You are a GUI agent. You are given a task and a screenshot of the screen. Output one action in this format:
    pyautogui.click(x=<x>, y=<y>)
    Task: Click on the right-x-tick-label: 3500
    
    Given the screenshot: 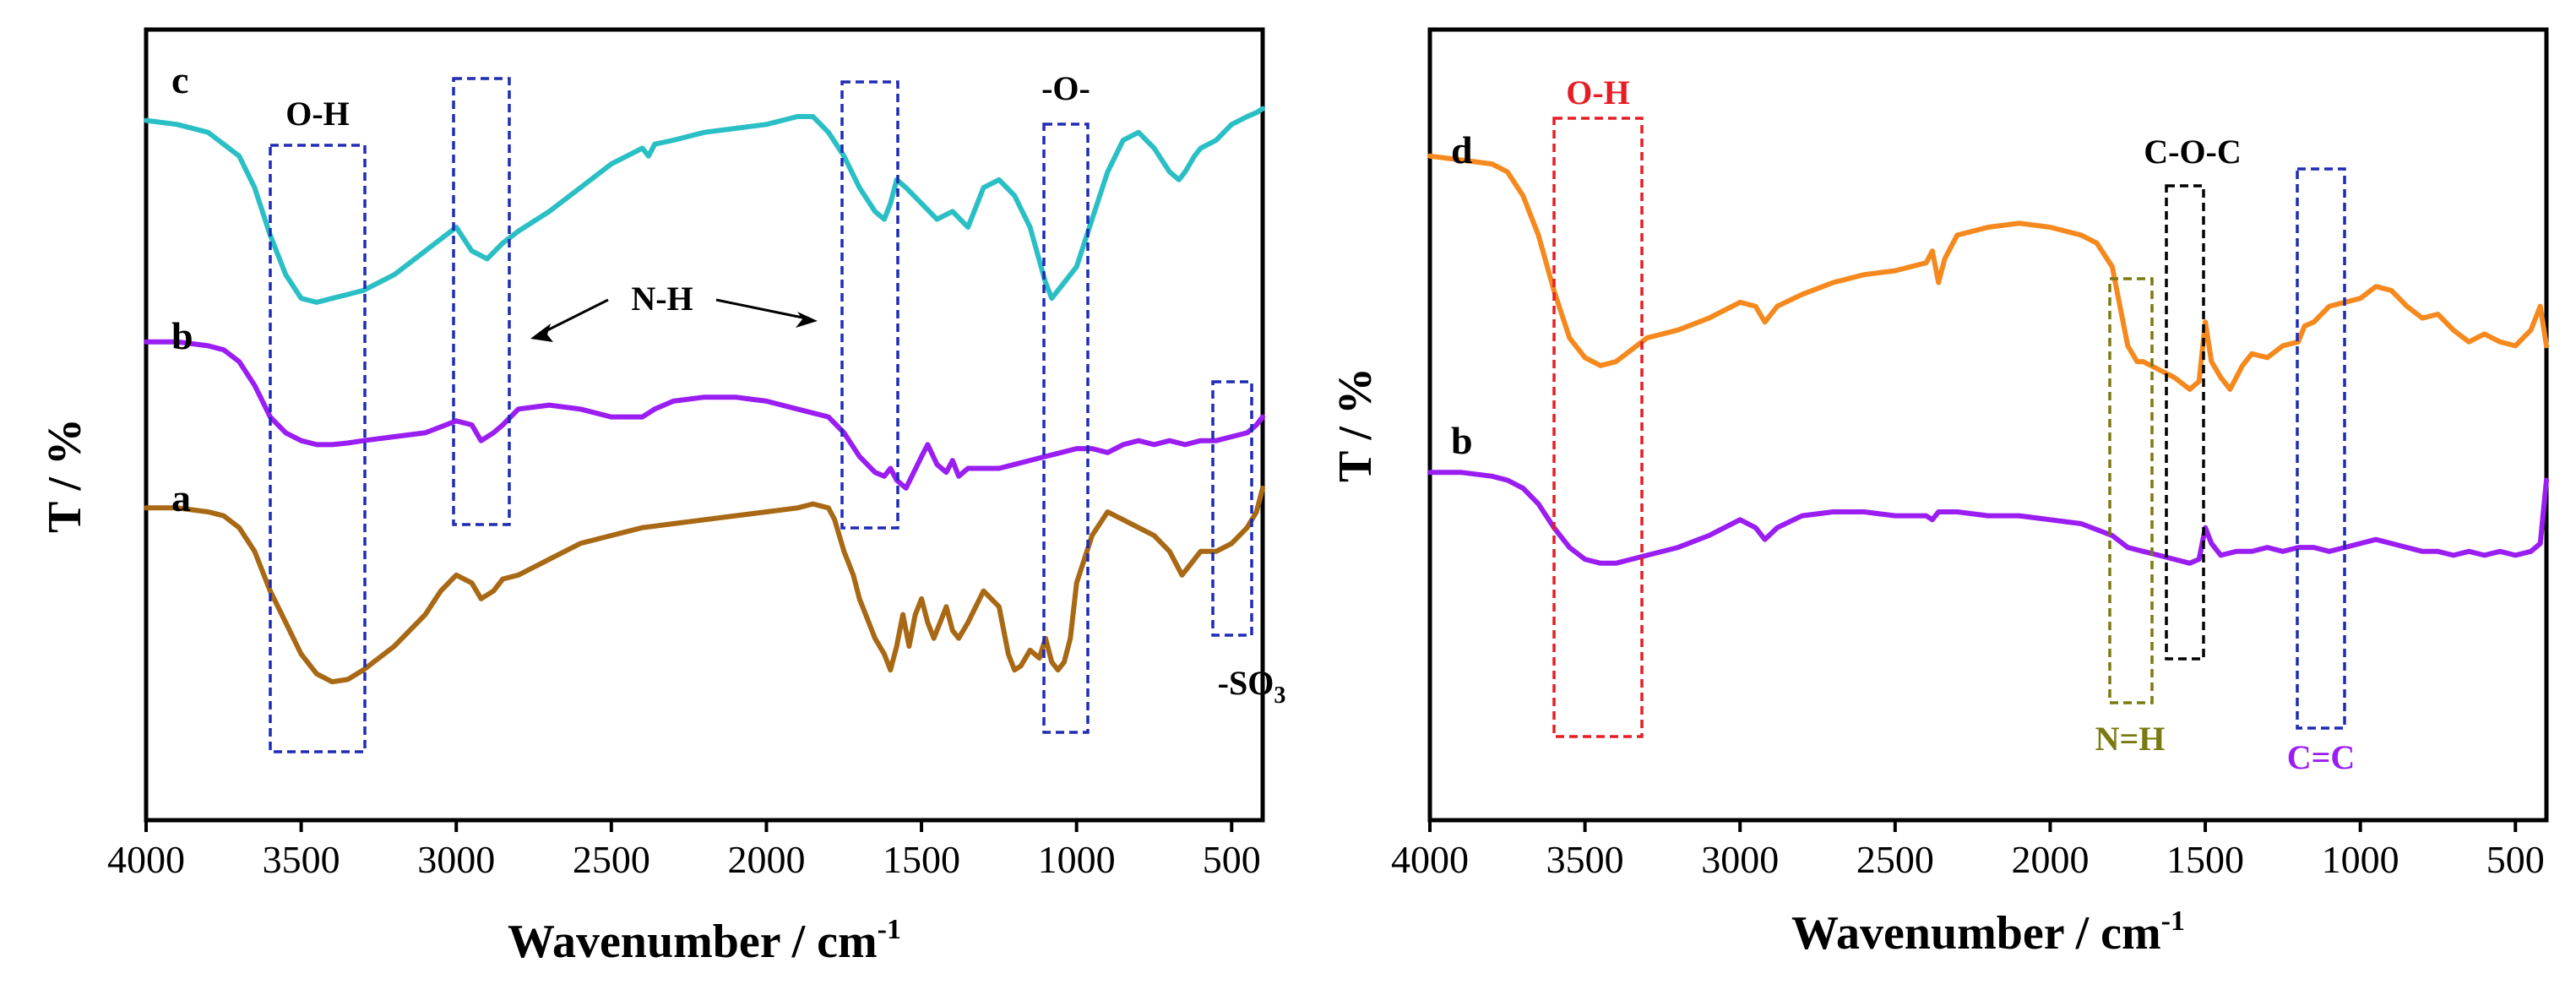 What is the action you would take?
    pyautogui.click(x=1585, y=859)
    